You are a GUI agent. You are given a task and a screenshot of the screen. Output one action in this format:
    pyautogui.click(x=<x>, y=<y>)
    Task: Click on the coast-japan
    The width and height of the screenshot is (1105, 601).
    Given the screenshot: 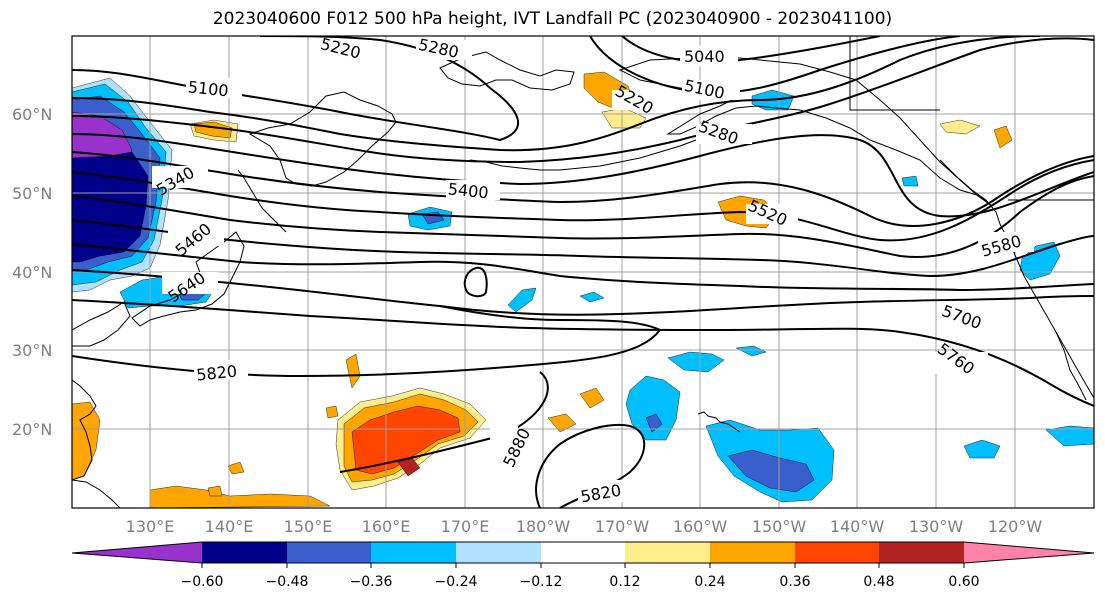 What is the action you would take?
    pyautogui.click(x=188, y=279)
    